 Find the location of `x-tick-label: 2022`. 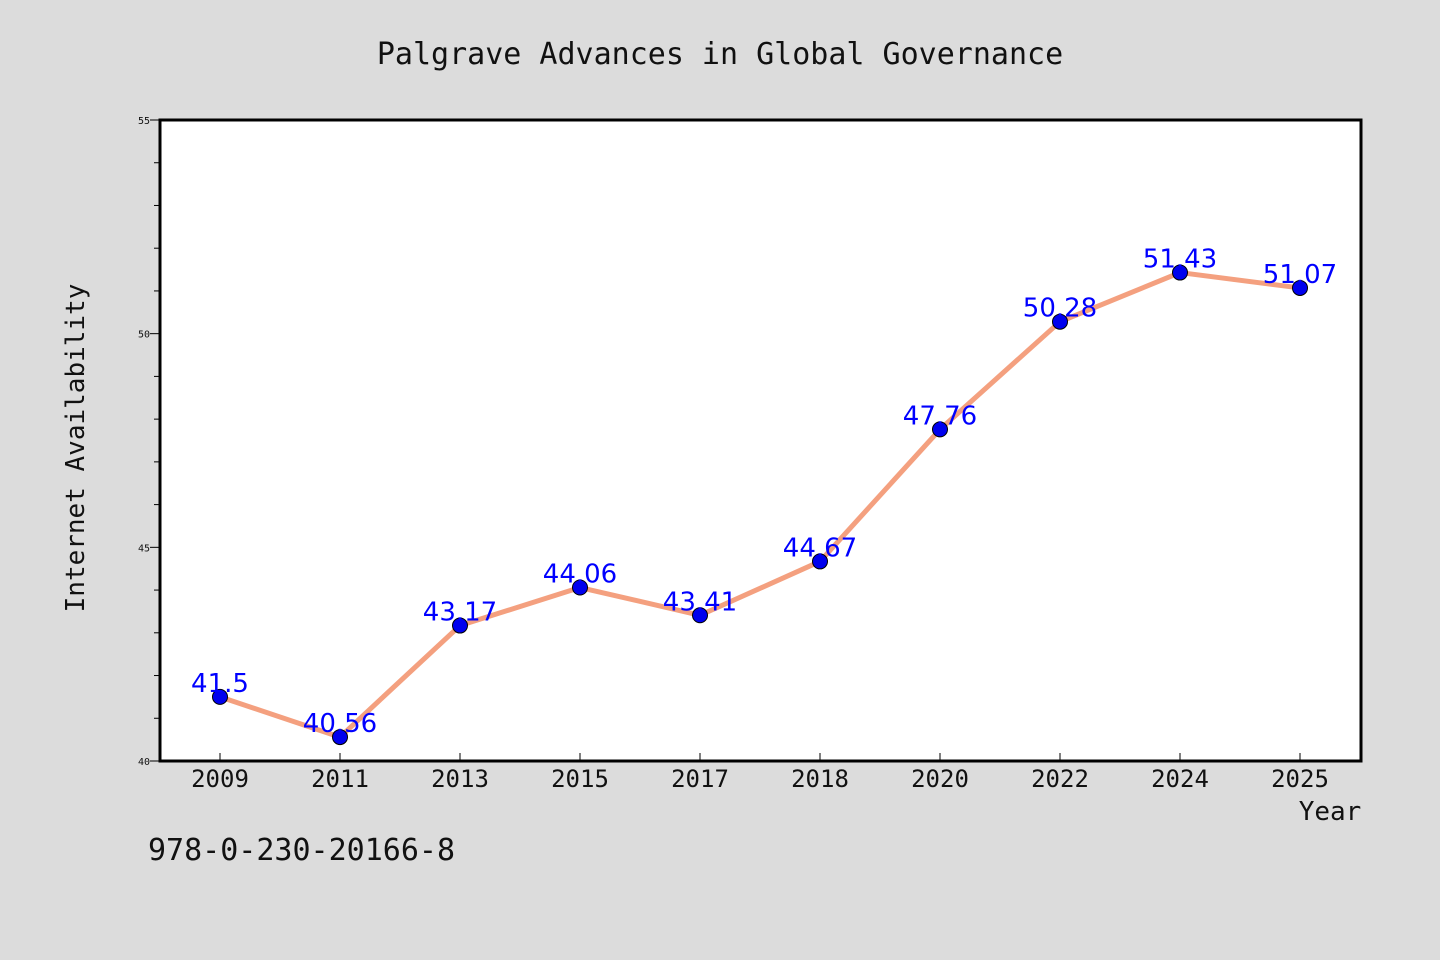

x-tick-label: 2022 is located at coordinates (1060, 779).